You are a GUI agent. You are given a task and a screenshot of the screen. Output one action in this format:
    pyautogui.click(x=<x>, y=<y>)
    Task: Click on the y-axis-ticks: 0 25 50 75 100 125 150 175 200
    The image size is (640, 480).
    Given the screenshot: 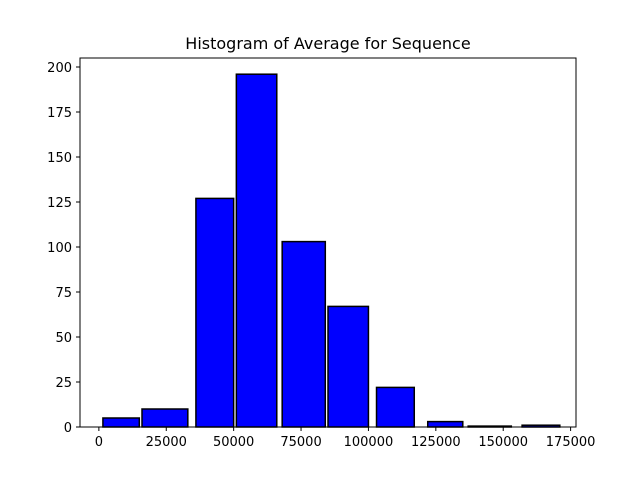 What is the action you would take?
    pyautogui.click(x=63, y=248)
    